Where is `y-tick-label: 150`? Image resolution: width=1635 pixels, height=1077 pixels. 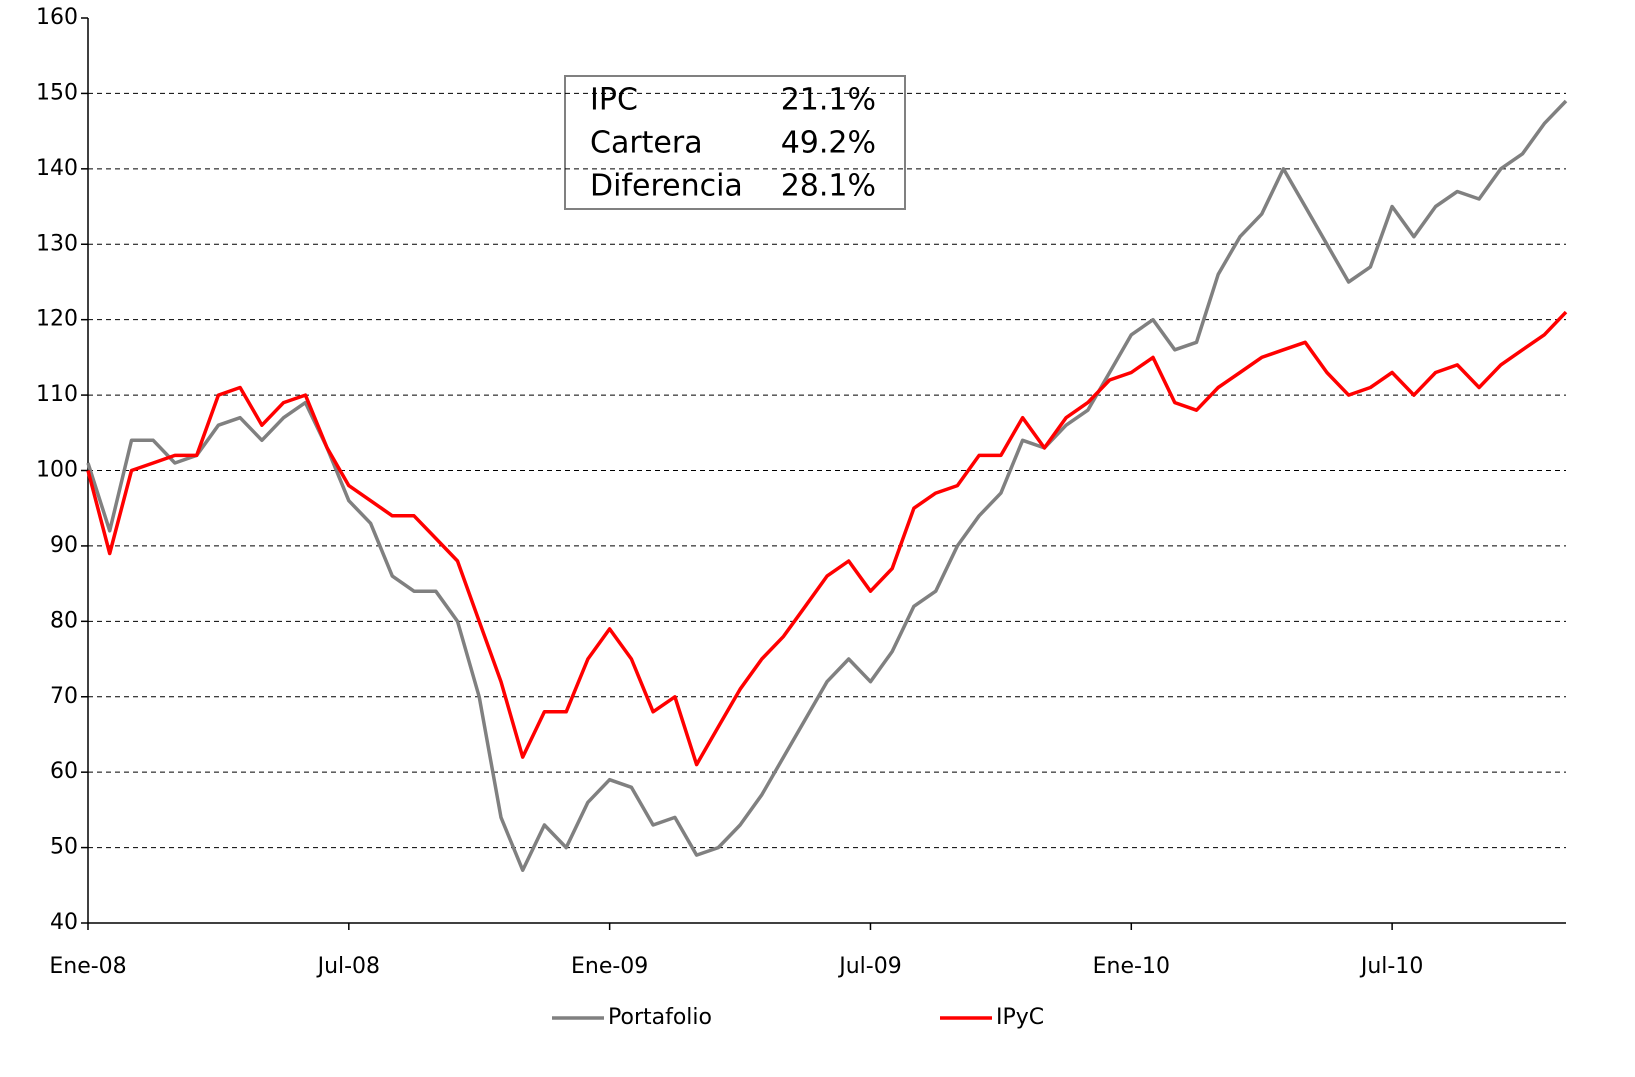 y-tick-label: 150 is located at coordinates (57, 92).